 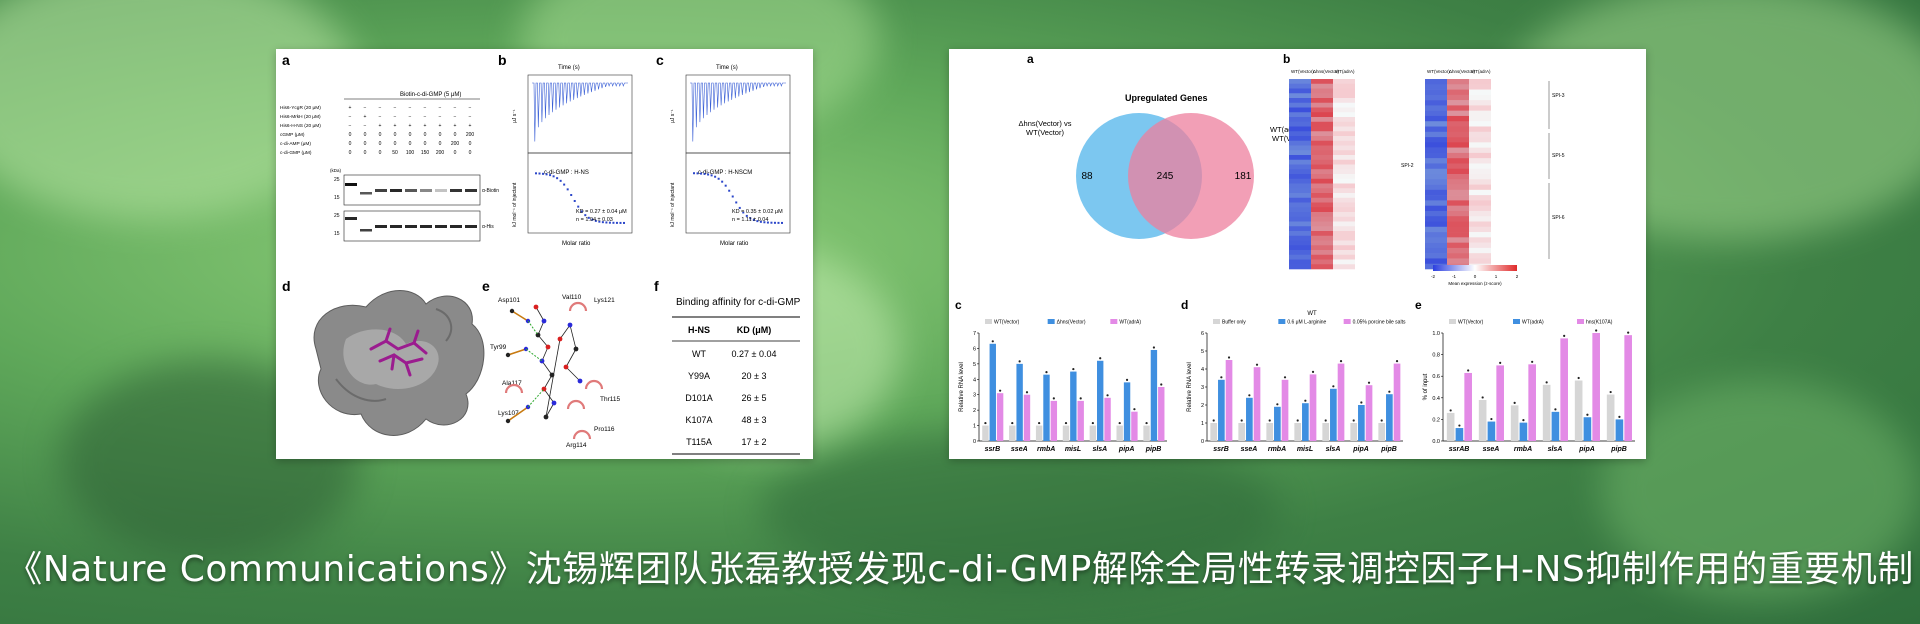 I want to click on bar-legend-label: Buffer only, so click(x=1234, y=323).